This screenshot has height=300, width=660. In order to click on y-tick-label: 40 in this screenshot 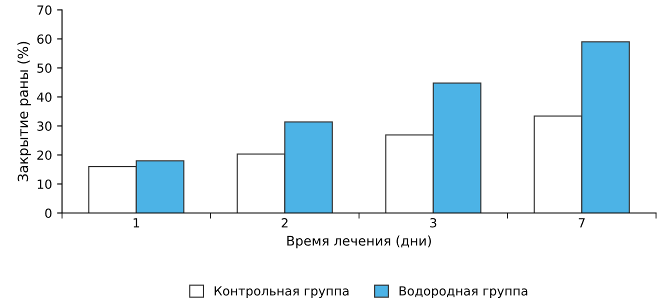, I will do `click(44, 97)`.